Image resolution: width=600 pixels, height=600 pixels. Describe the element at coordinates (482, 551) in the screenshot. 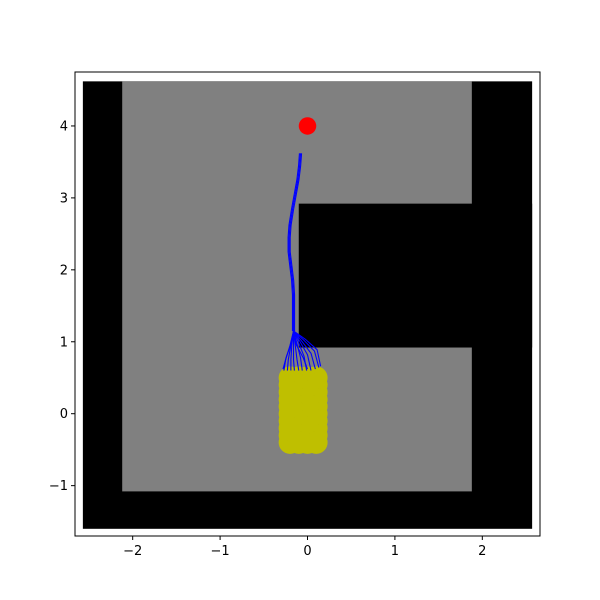

I see `x-tick-label: 2` at that location.